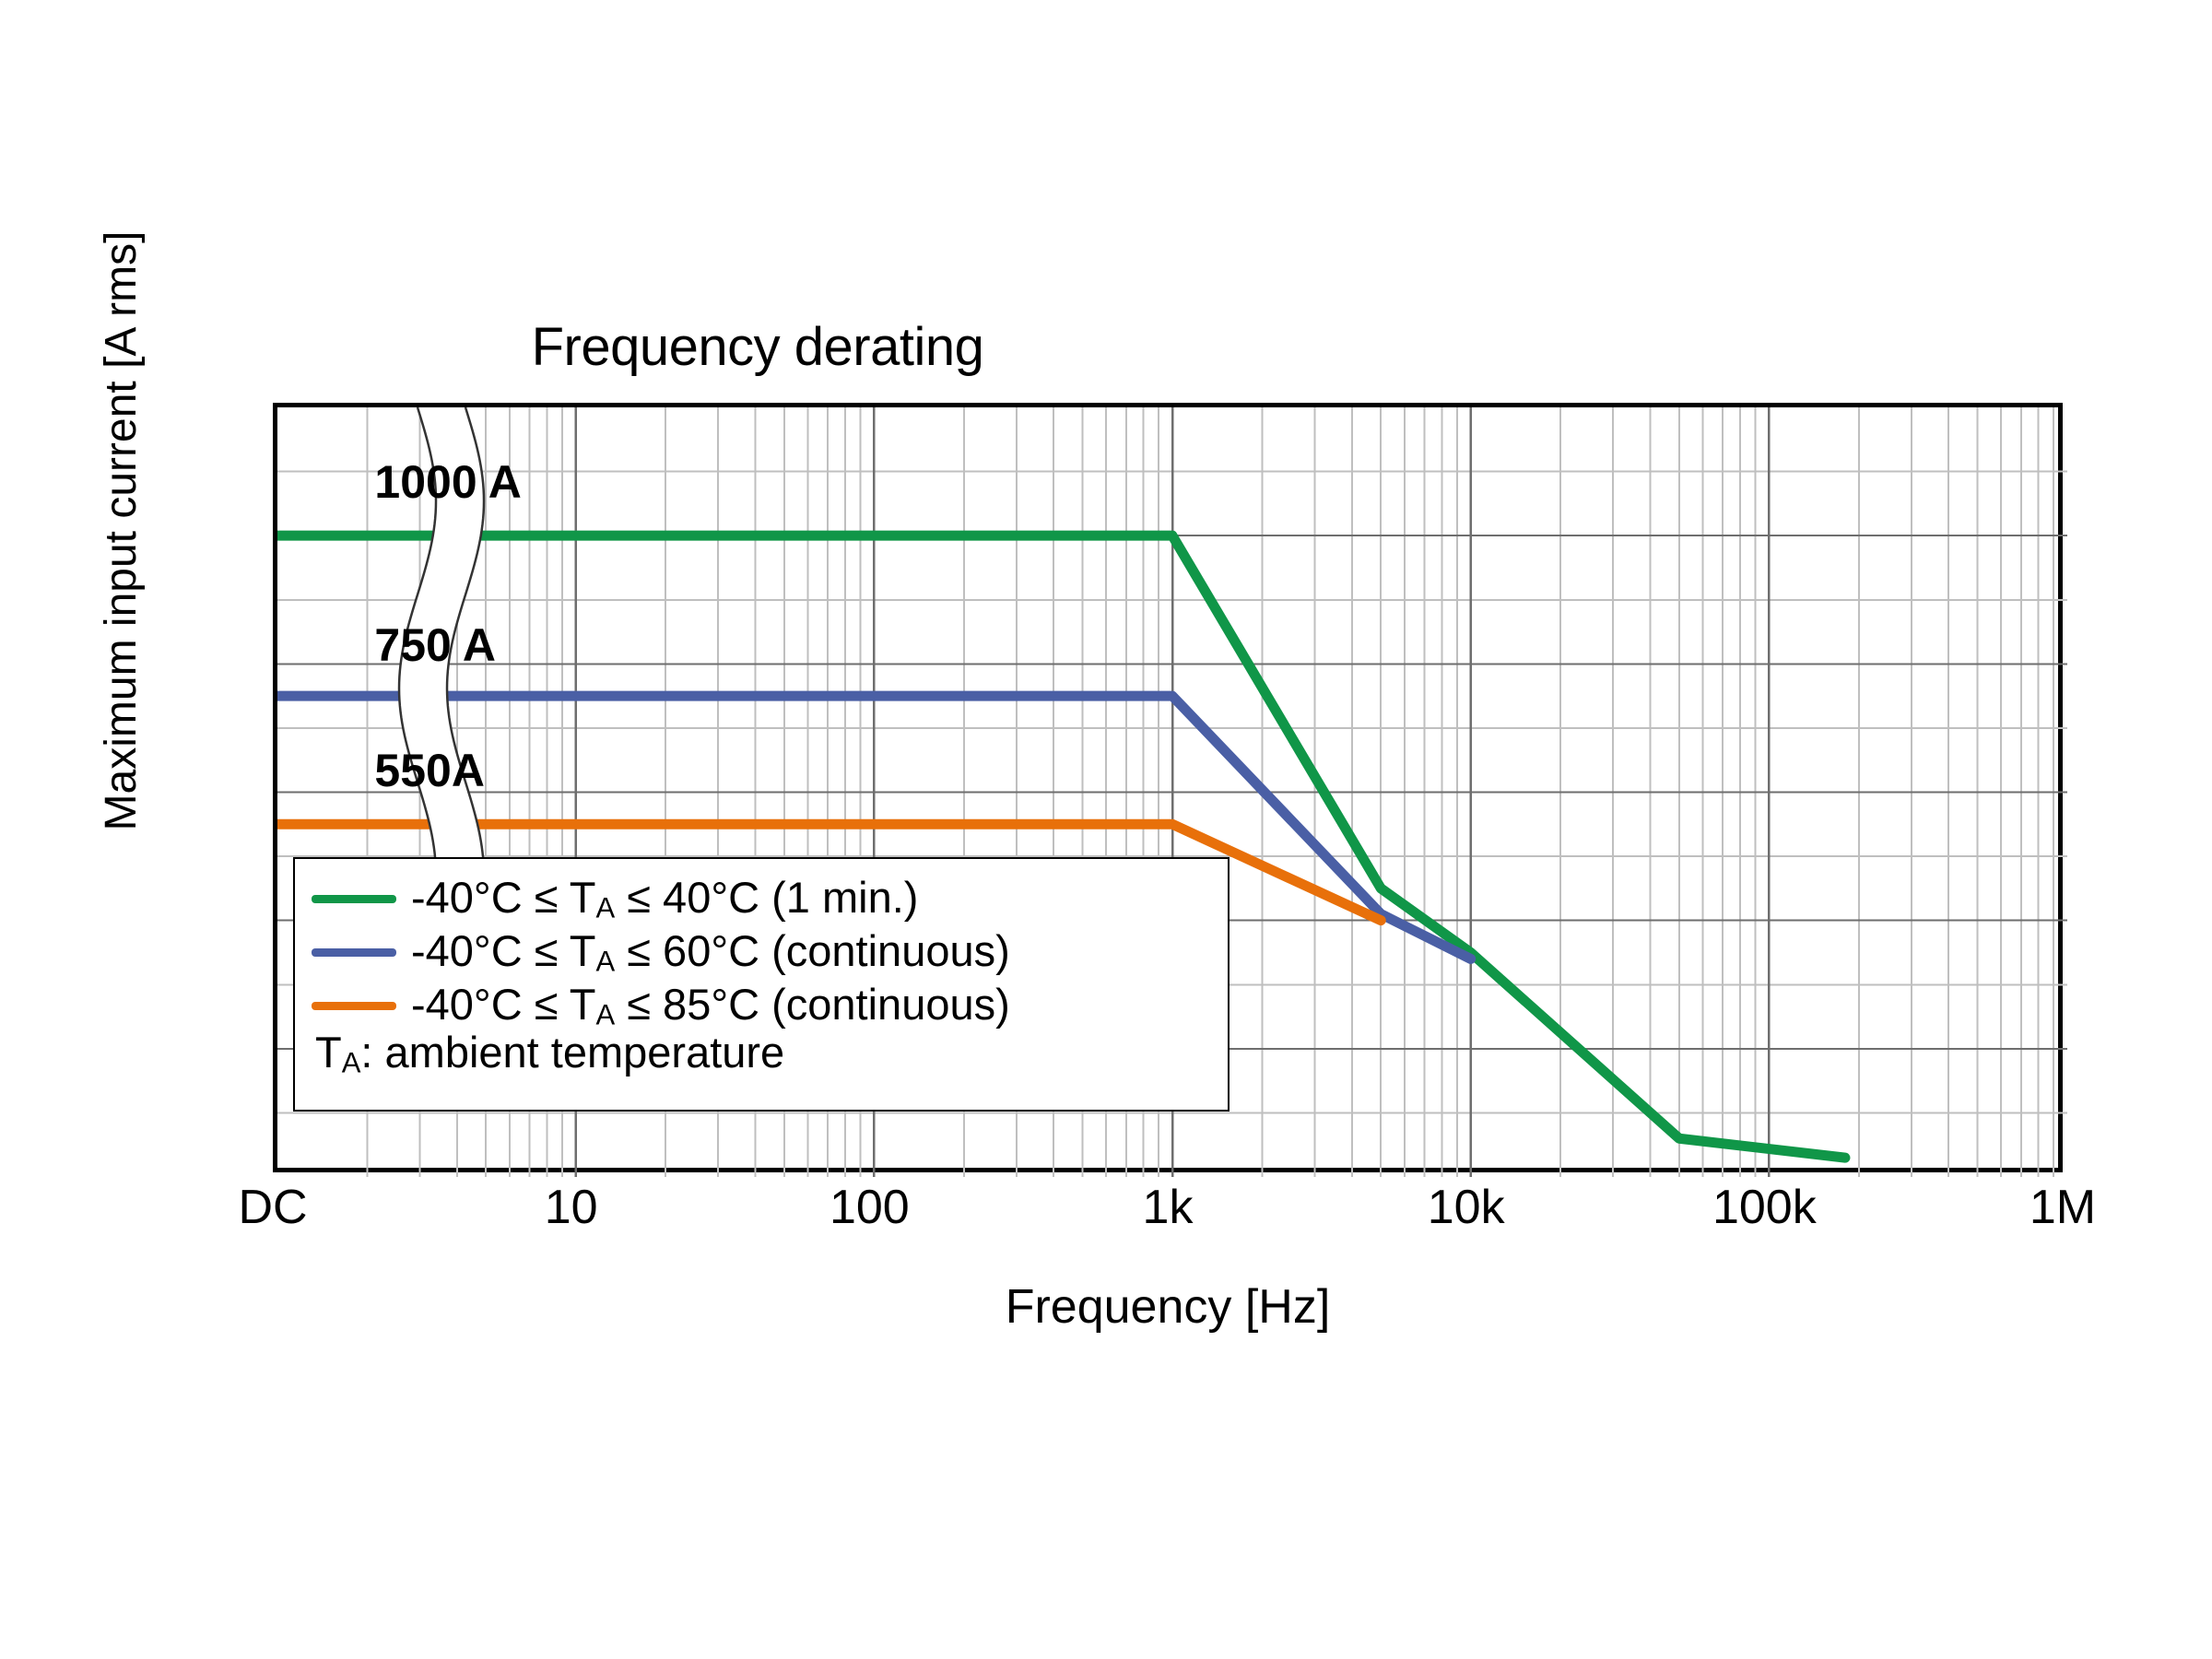  What do you see at coordinates (354, 952) in the screenshot?
I see `legend-swatch-blue` at bounding box center [354, 952].